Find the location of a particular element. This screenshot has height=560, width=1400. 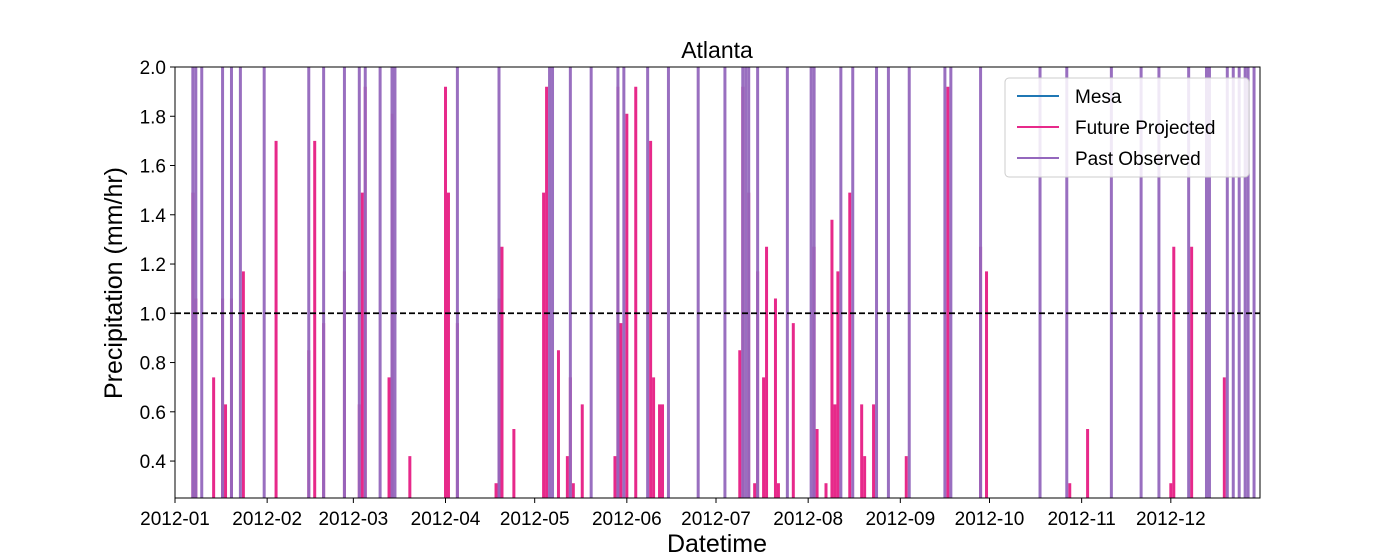

x-tick-label: 2012-09 is located at coordinates (900, 519).